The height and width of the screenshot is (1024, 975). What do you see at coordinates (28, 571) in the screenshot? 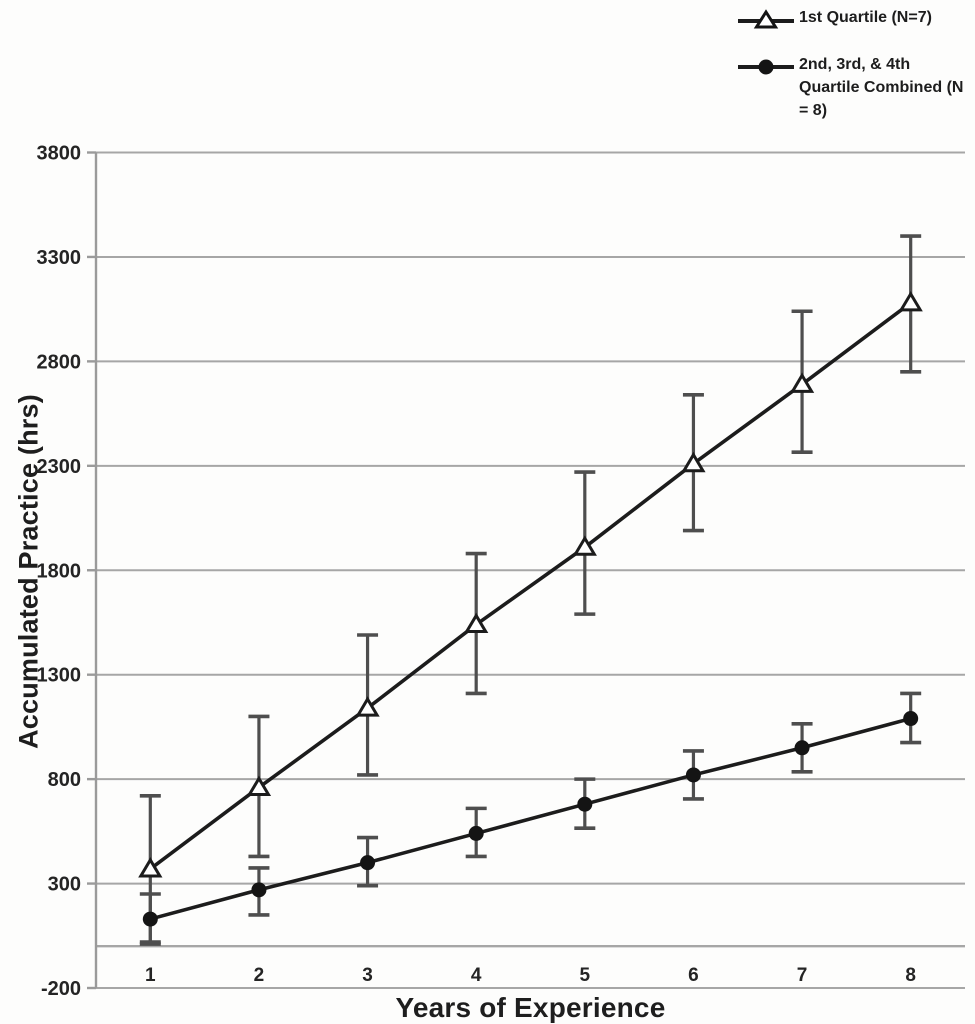
I see `y-axis-title: Accumulated Practice (hrs)` at bounding box center [28, 571].